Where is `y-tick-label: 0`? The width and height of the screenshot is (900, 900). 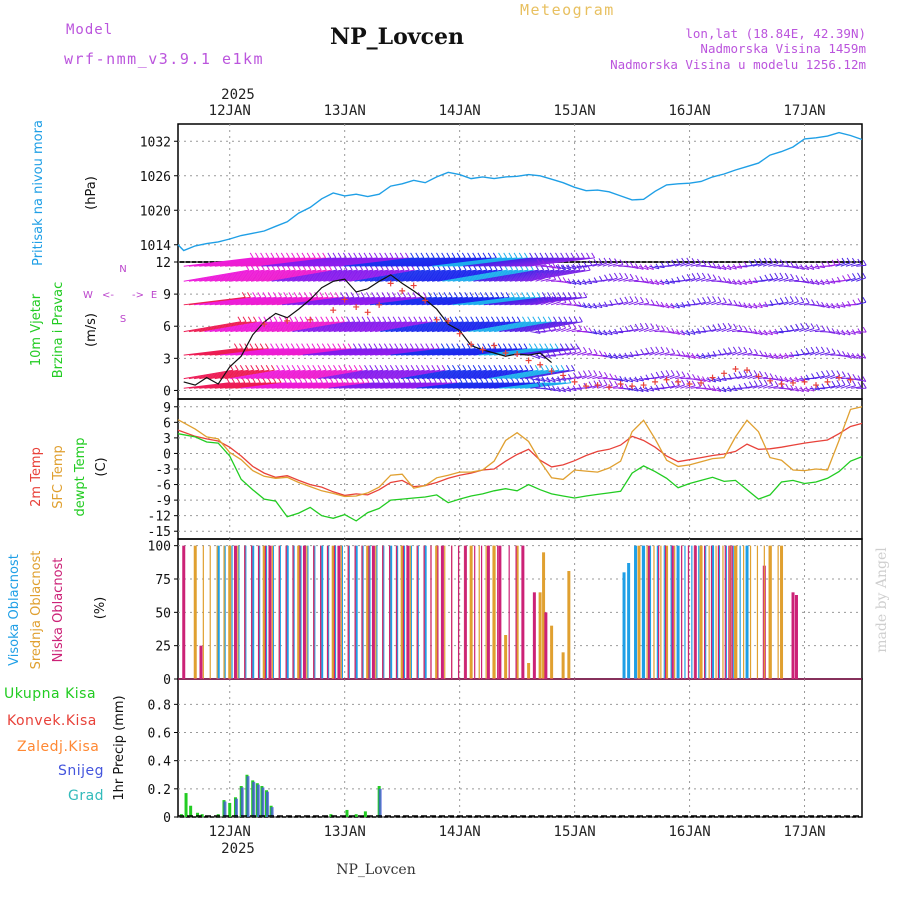 y-tick-label: 0 is located at coordinates (167, 454).